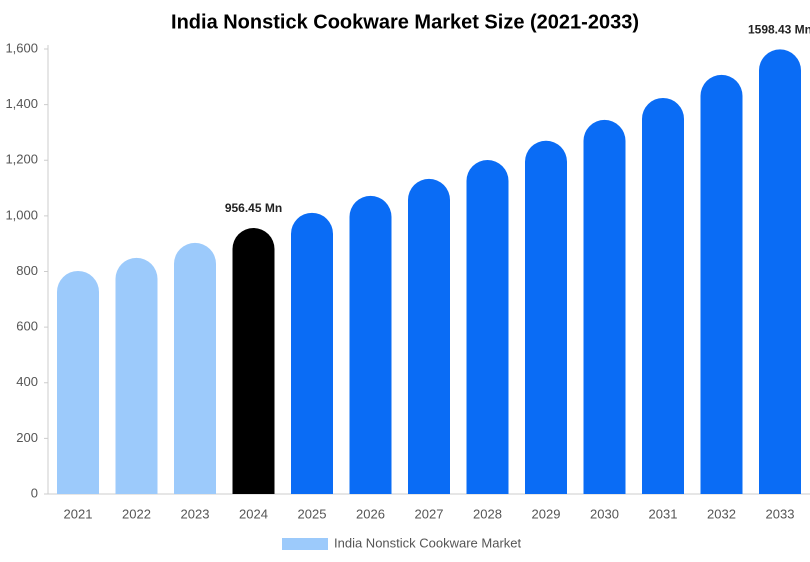  What do you see at coordinates (487, 513) in the screenshot?
I see `x-tick-label: 2028` at bounding box center [487, 513].